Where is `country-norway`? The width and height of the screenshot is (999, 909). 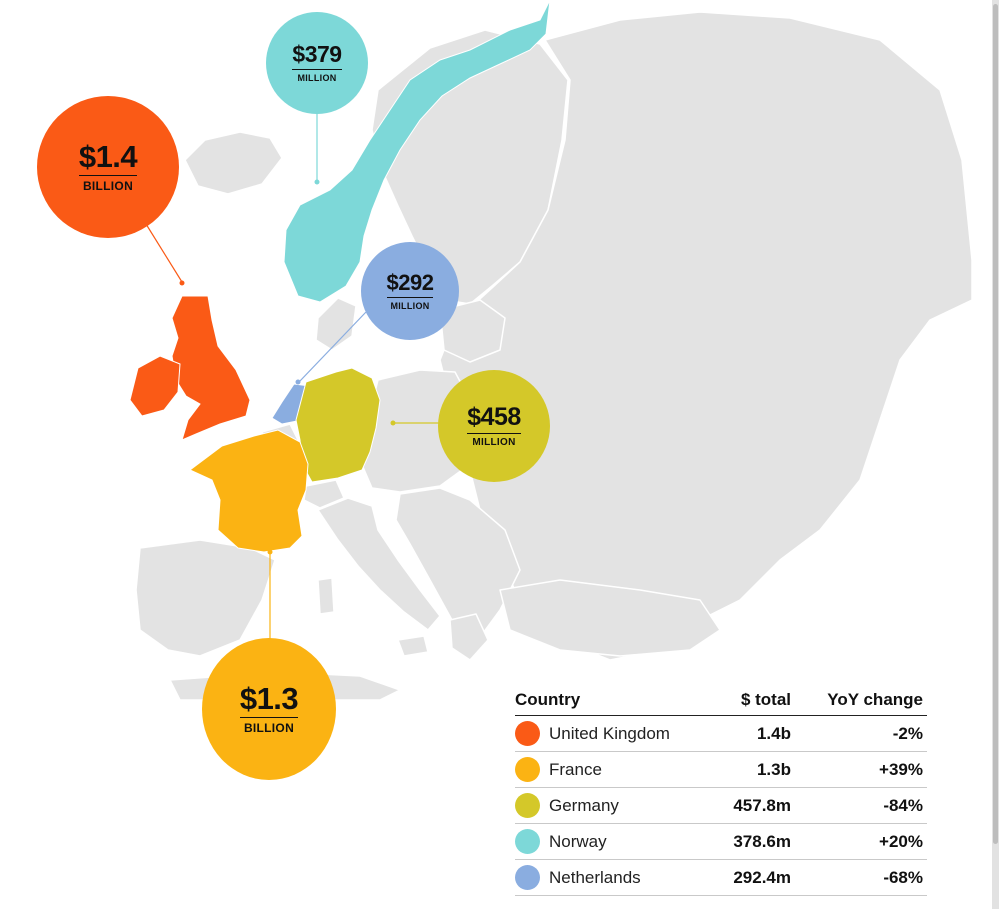 country-norway is located at coordinates (417, 151).